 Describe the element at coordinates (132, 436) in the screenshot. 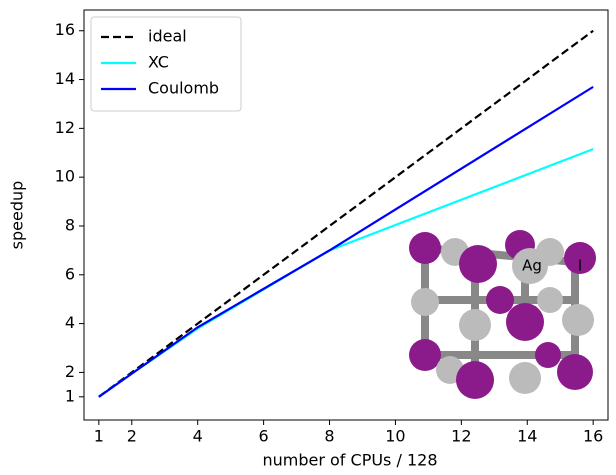

I see `x-tick-label: 2` at that location.